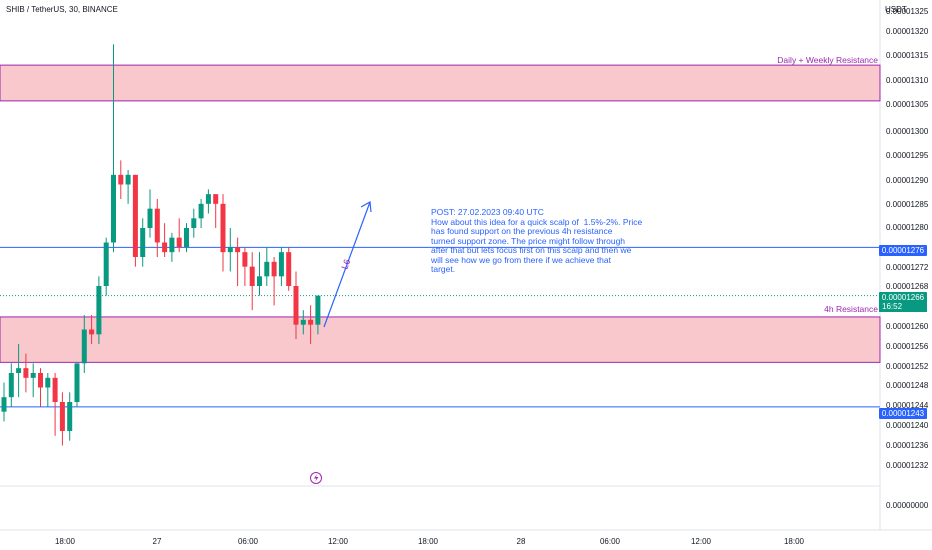 This screenshot has height=550, width=932. I want to click on note-line: target., so click(443, 269).